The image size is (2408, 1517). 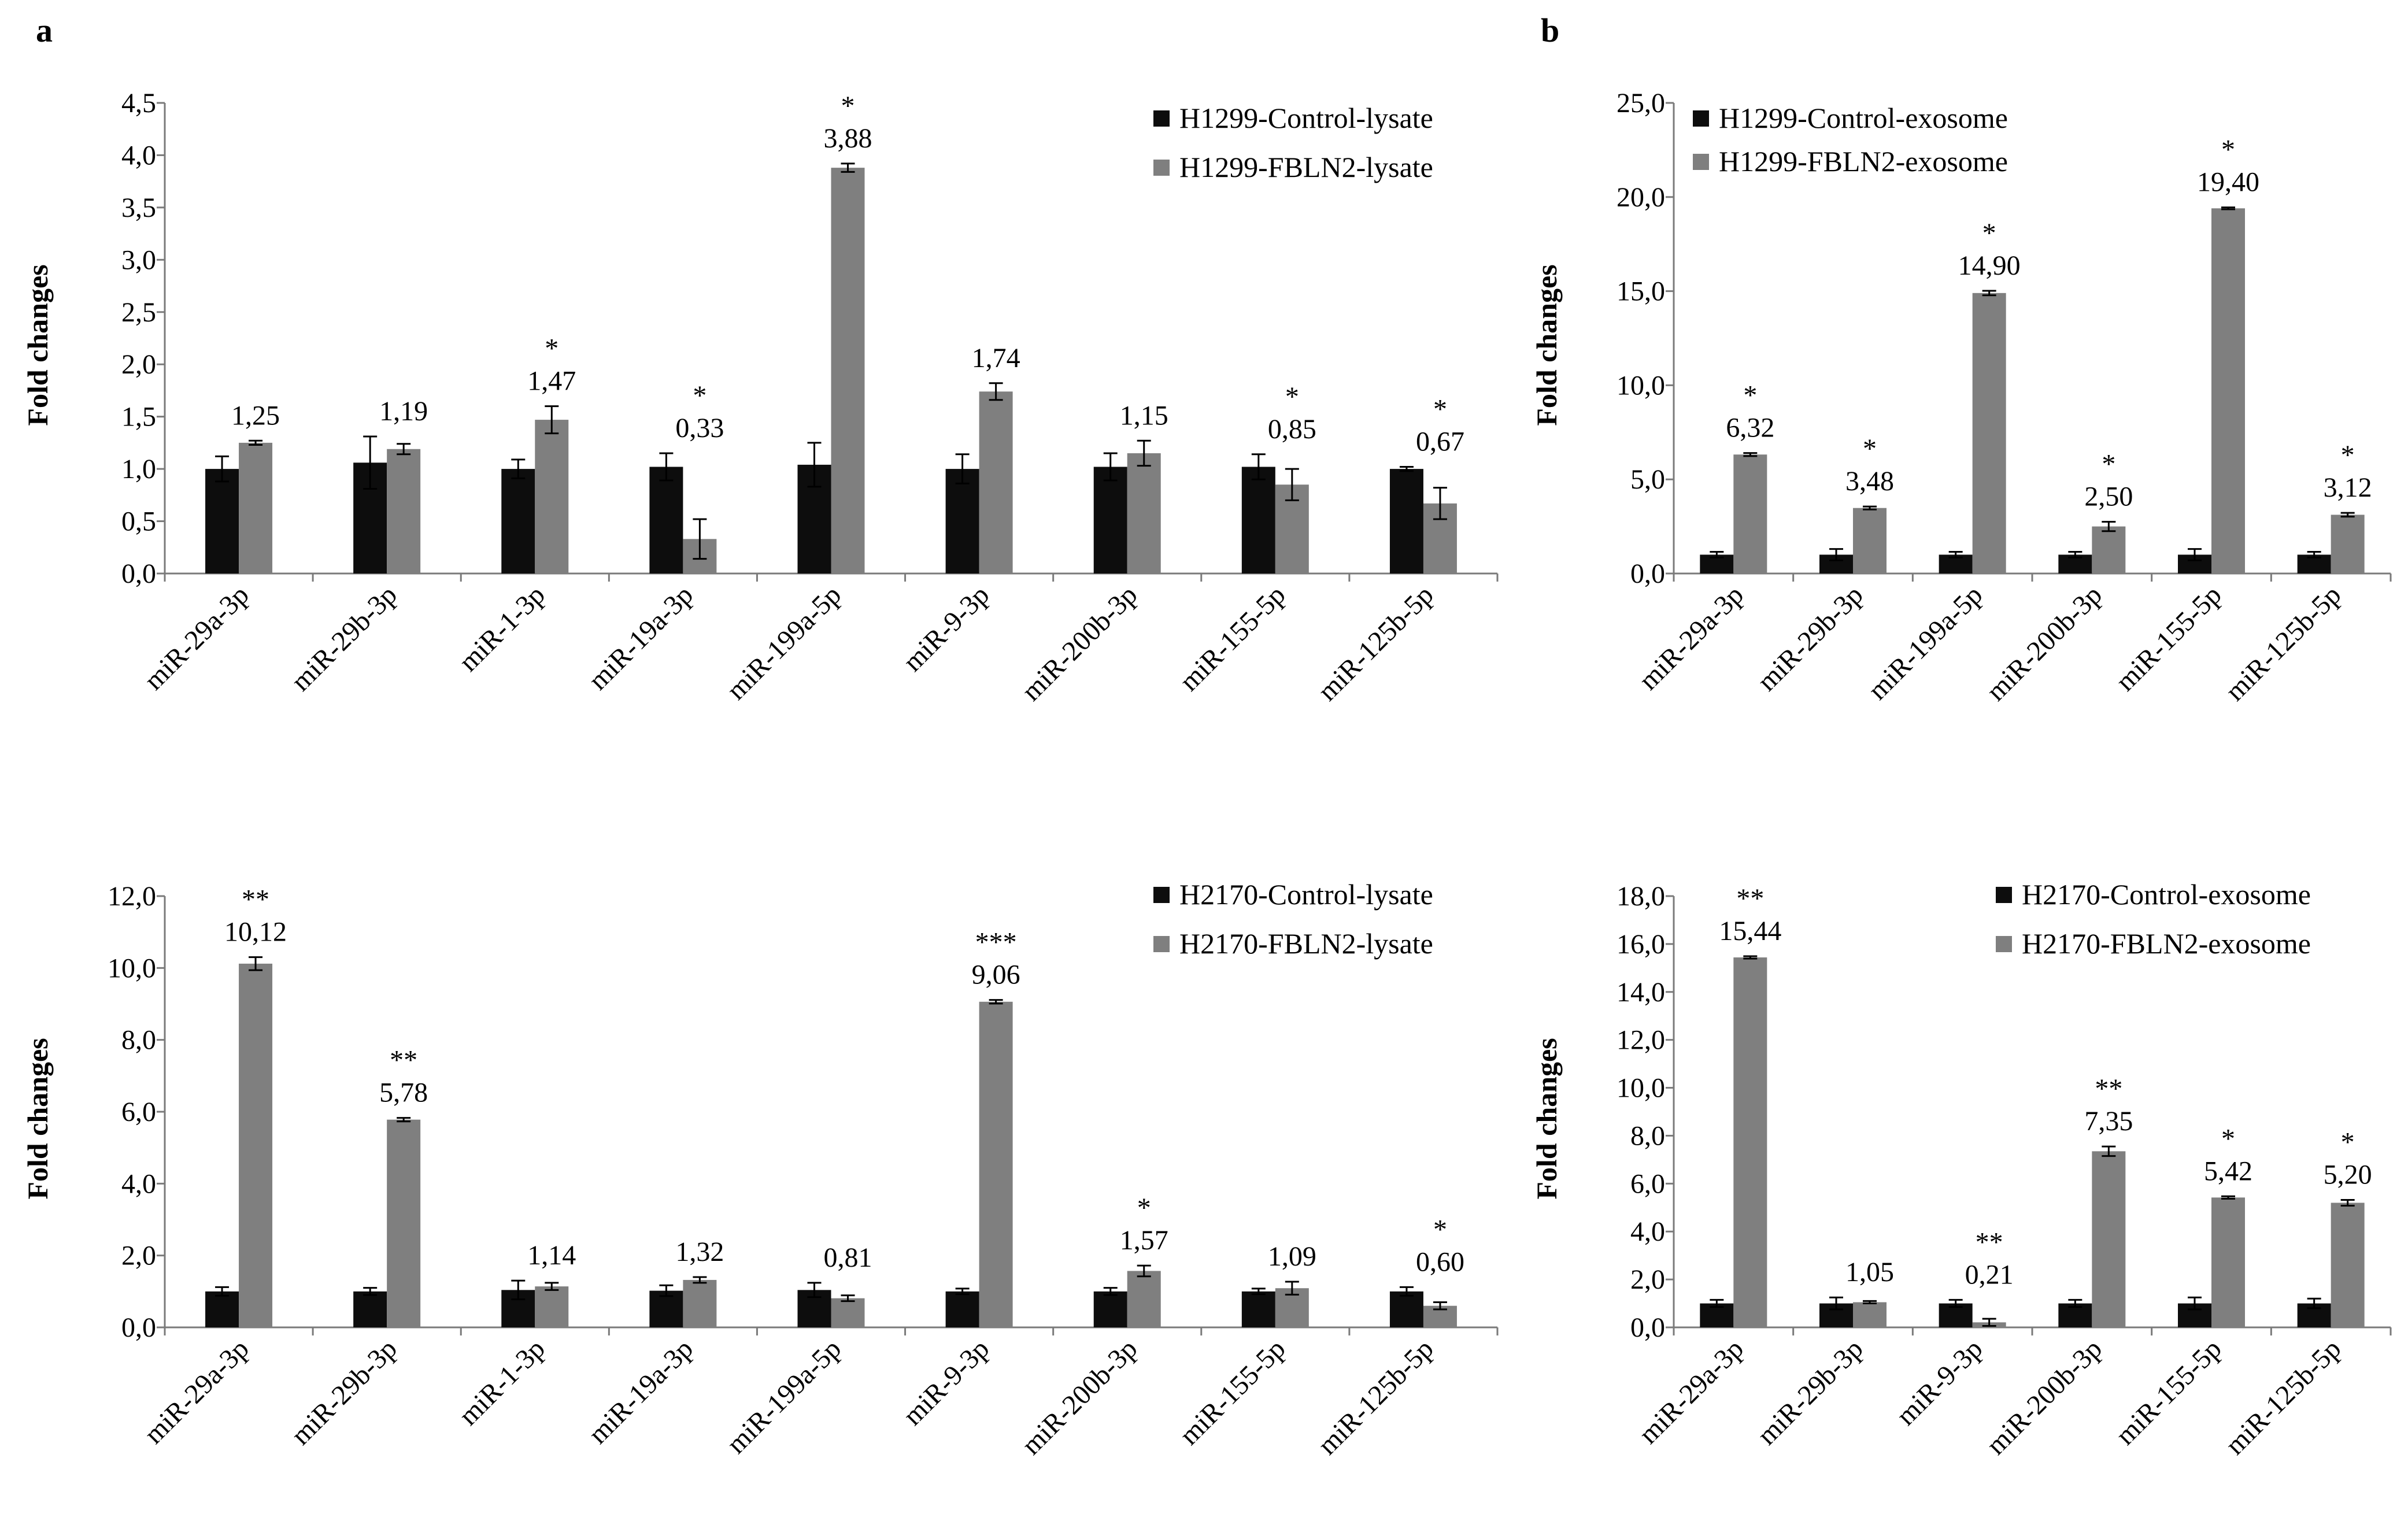 What do you see at coordinates (2004, 944) in the screenshot?
I see `legend-swatch-h2170-fbln2-exosome` at bounding box center [2004, 944].